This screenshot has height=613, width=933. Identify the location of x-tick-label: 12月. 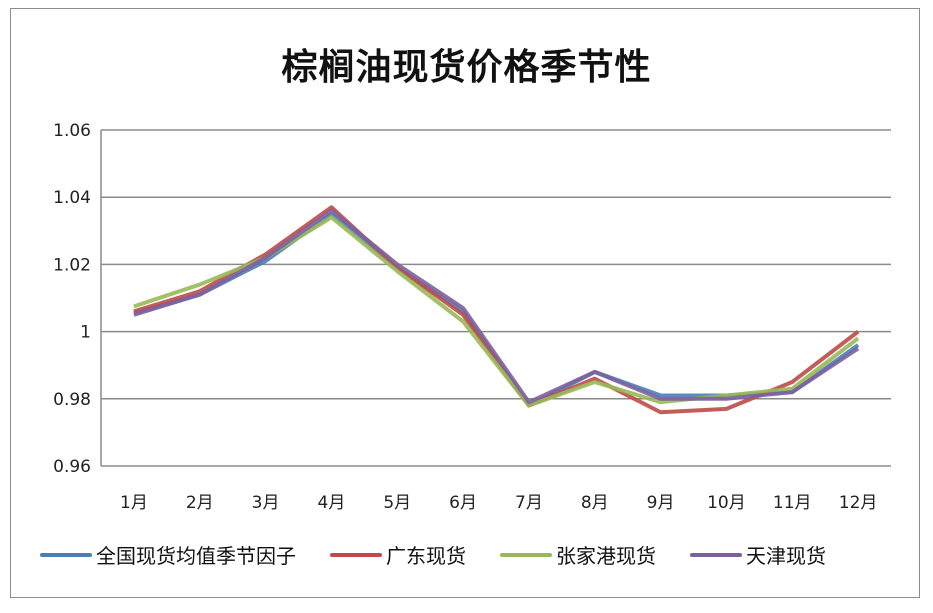
(858, 503).